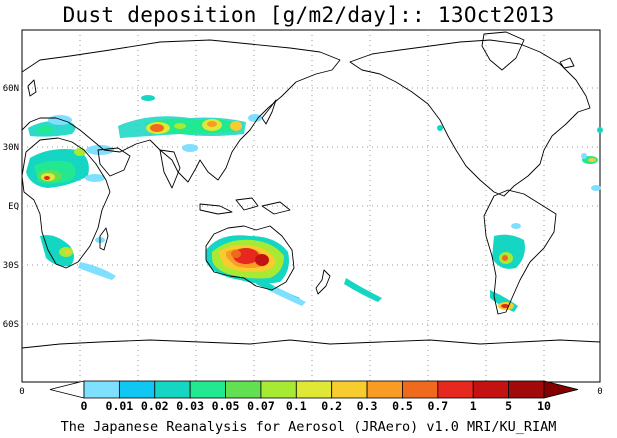 Image resolution: width=617 pixels, height=438 pixels. Describe the element at coordinates (311, 344) in the screenshot. I see `antarctica-coast` at that location.